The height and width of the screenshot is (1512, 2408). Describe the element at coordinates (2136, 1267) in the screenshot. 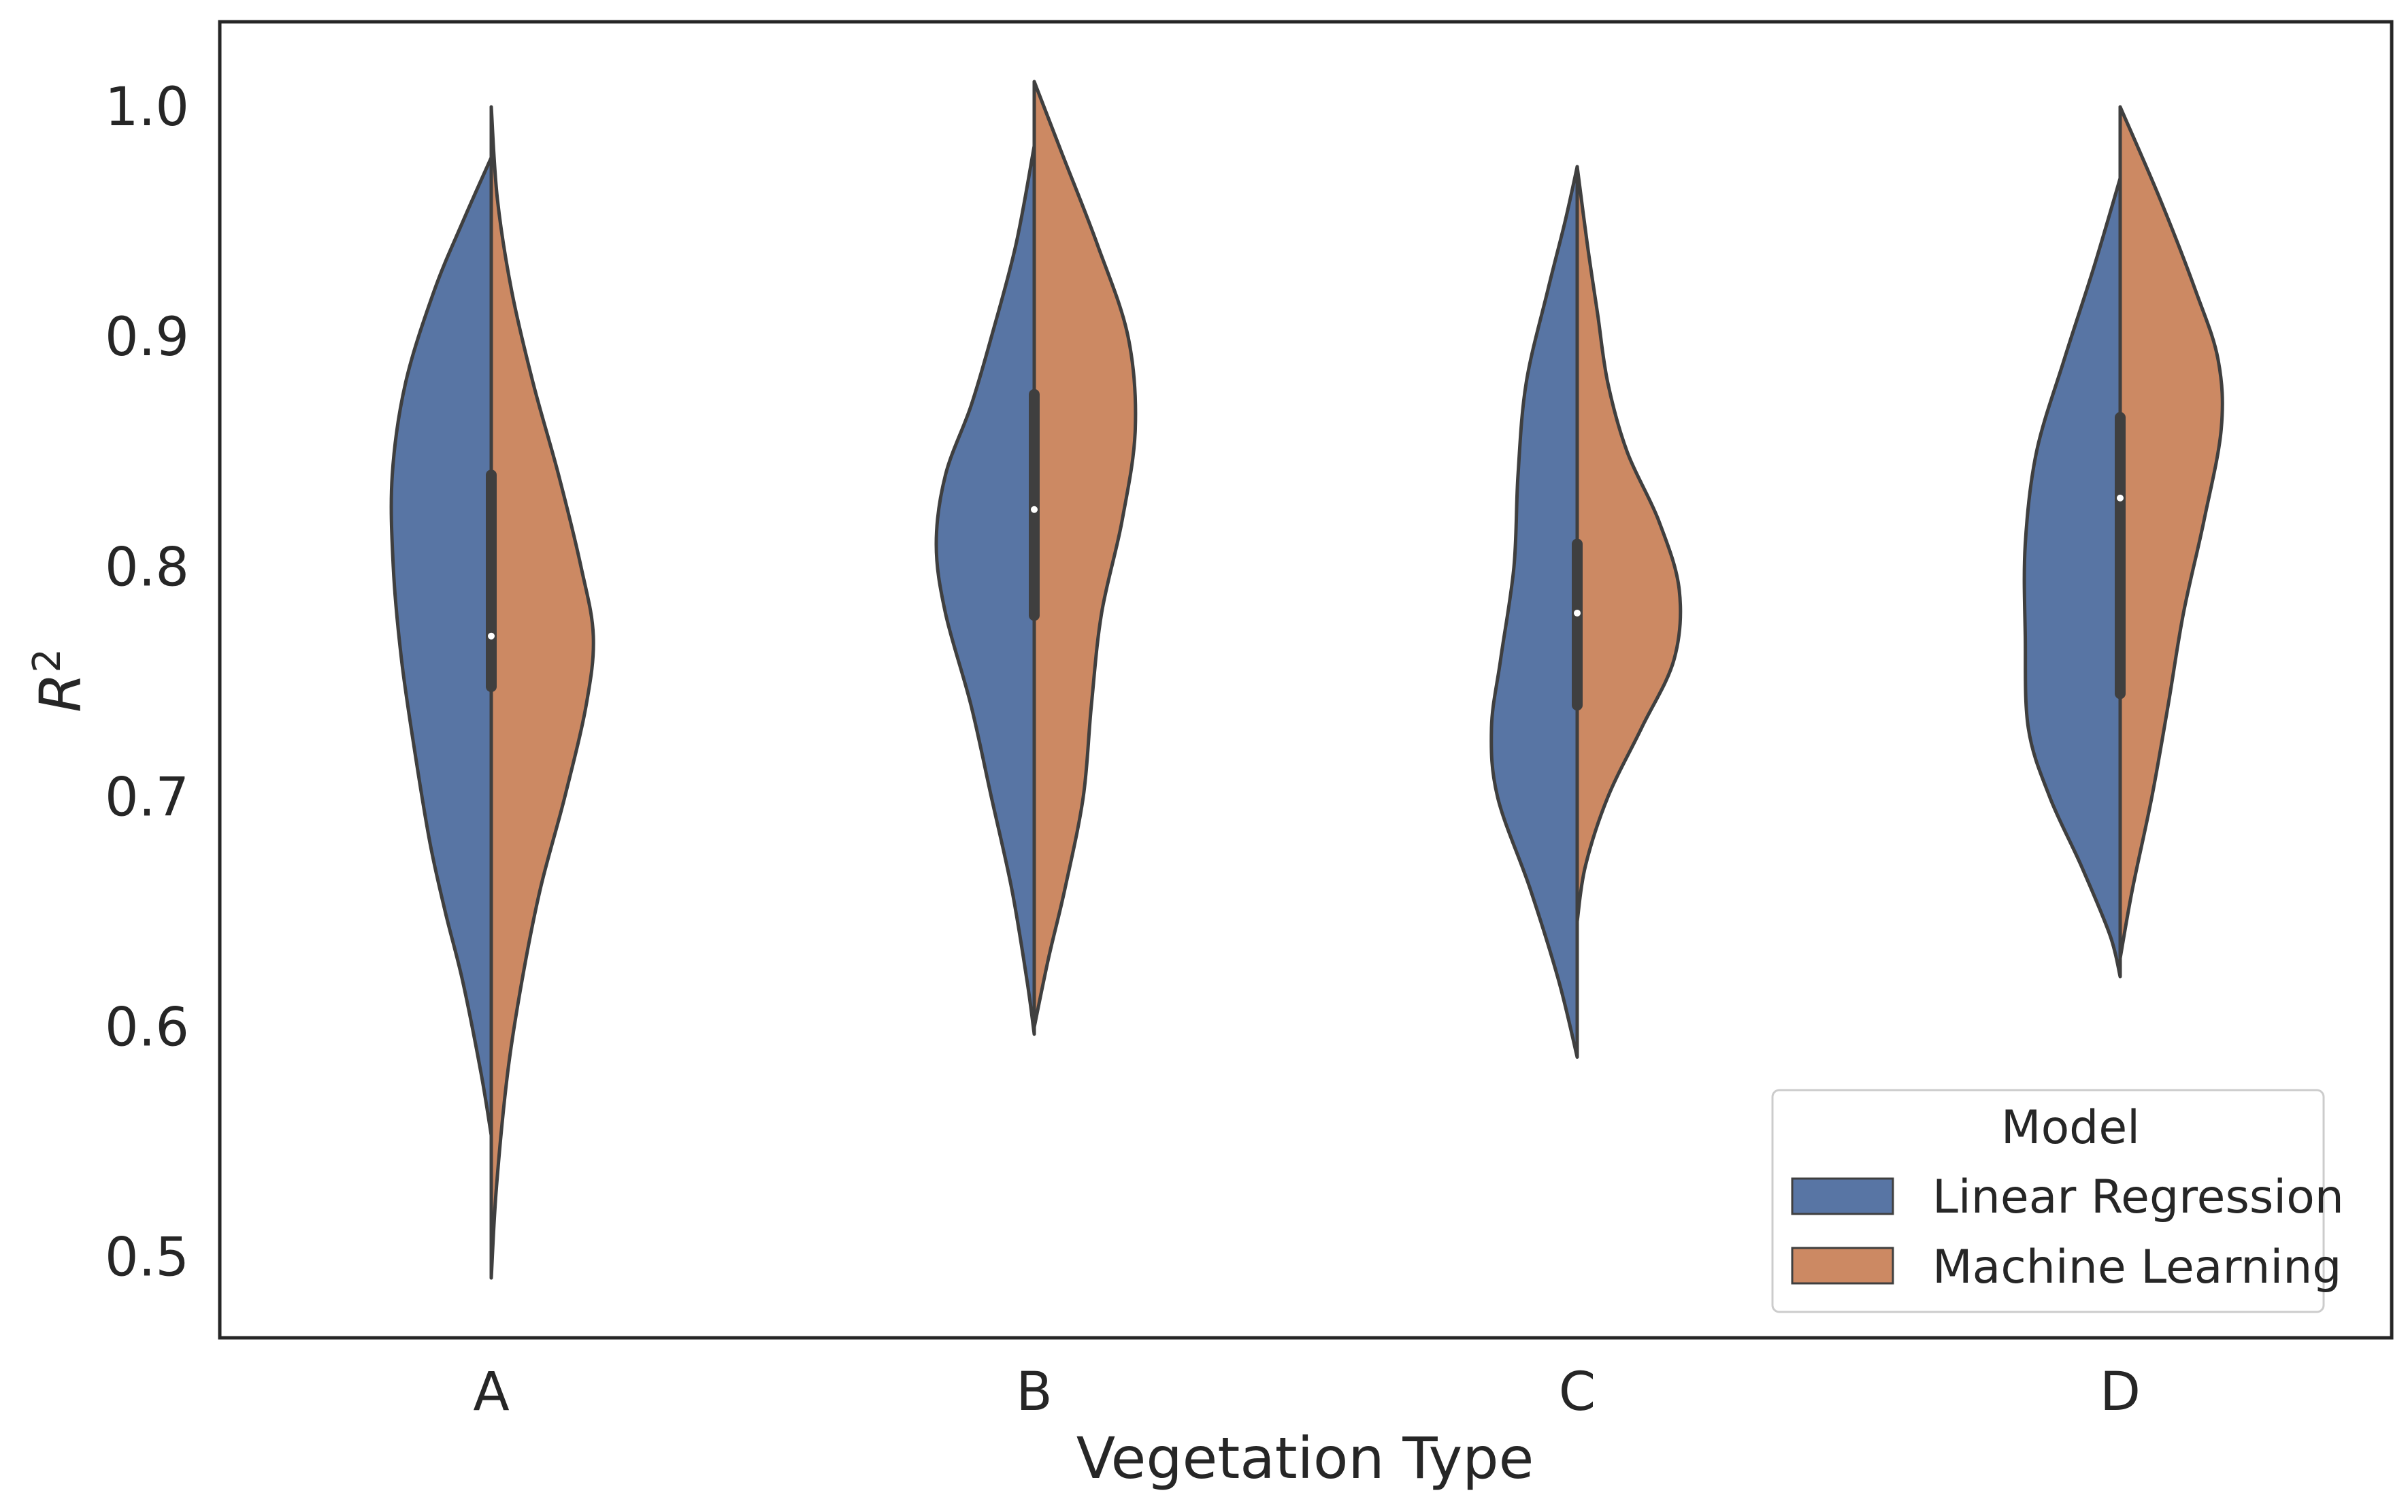

I see `legend-label-machine-learning: Machine Learning` at that location.